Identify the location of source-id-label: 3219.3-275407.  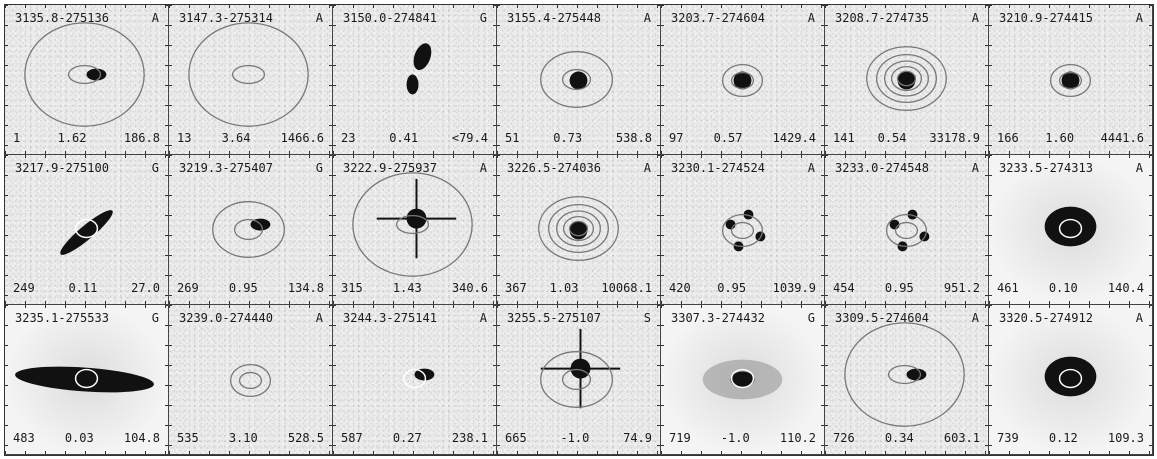
(226, 168).